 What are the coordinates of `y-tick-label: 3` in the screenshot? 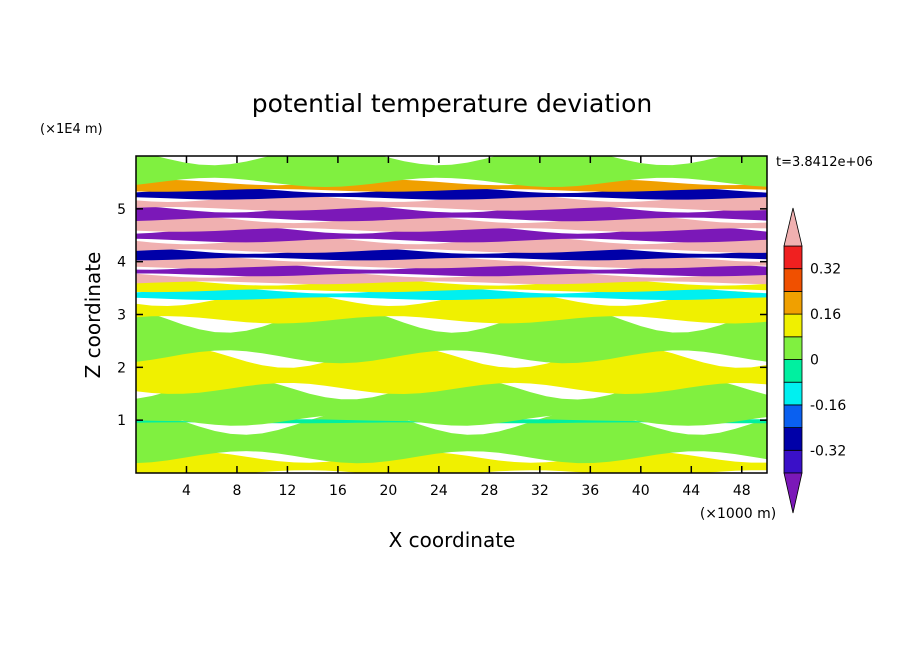 It's located at (121, 316).